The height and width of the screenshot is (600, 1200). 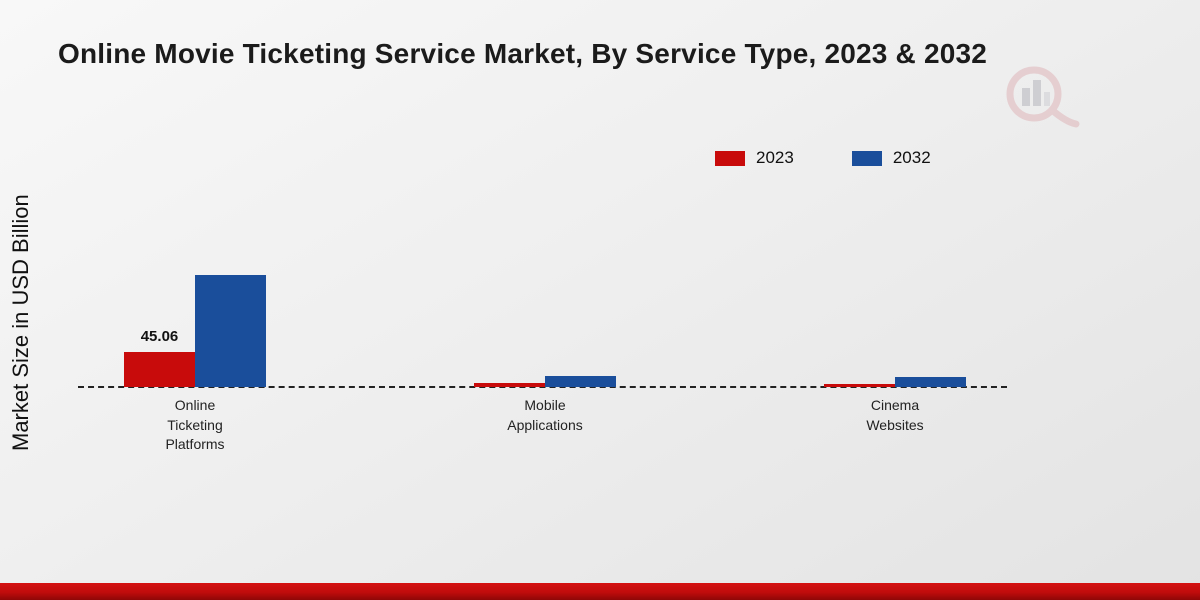 I want to click on category-label-cinema-websites: Cinema Websites, so click(x=895, y=415).